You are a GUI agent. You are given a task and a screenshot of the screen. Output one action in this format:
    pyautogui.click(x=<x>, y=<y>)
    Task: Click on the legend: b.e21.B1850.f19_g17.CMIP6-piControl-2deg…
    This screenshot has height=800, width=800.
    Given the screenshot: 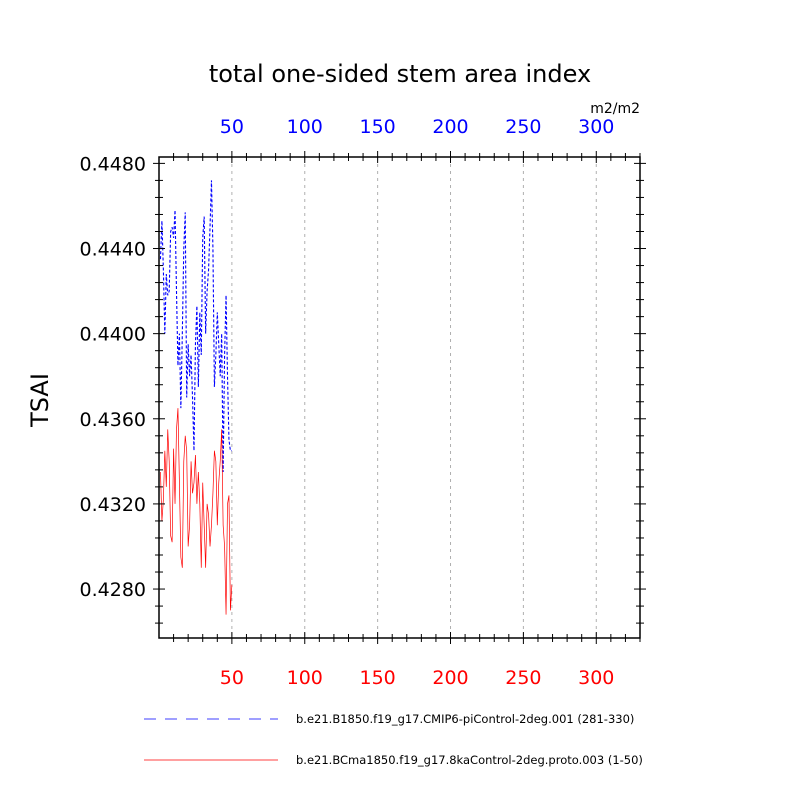 What is the action you would take?
    pyautogui.click(x=393, y=739)
    